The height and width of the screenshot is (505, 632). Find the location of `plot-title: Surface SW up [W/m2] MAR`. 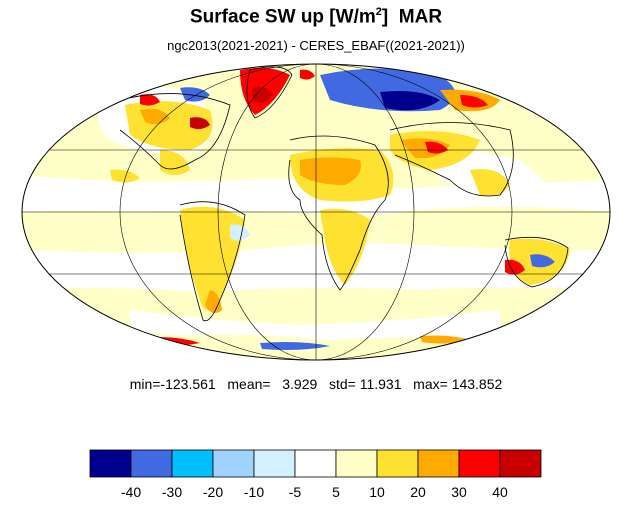

plot-title: Surface SW up [W/m2] MAR is located at coordinates (316, 17).